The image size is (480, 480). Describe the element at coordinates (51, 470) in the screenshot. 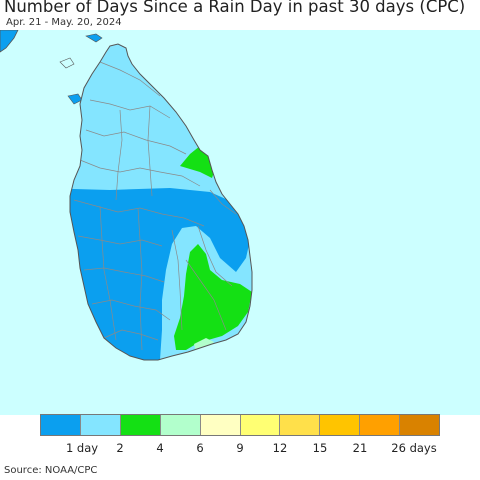

I see `source-credit: Source: NOAA/CPC` at that location.